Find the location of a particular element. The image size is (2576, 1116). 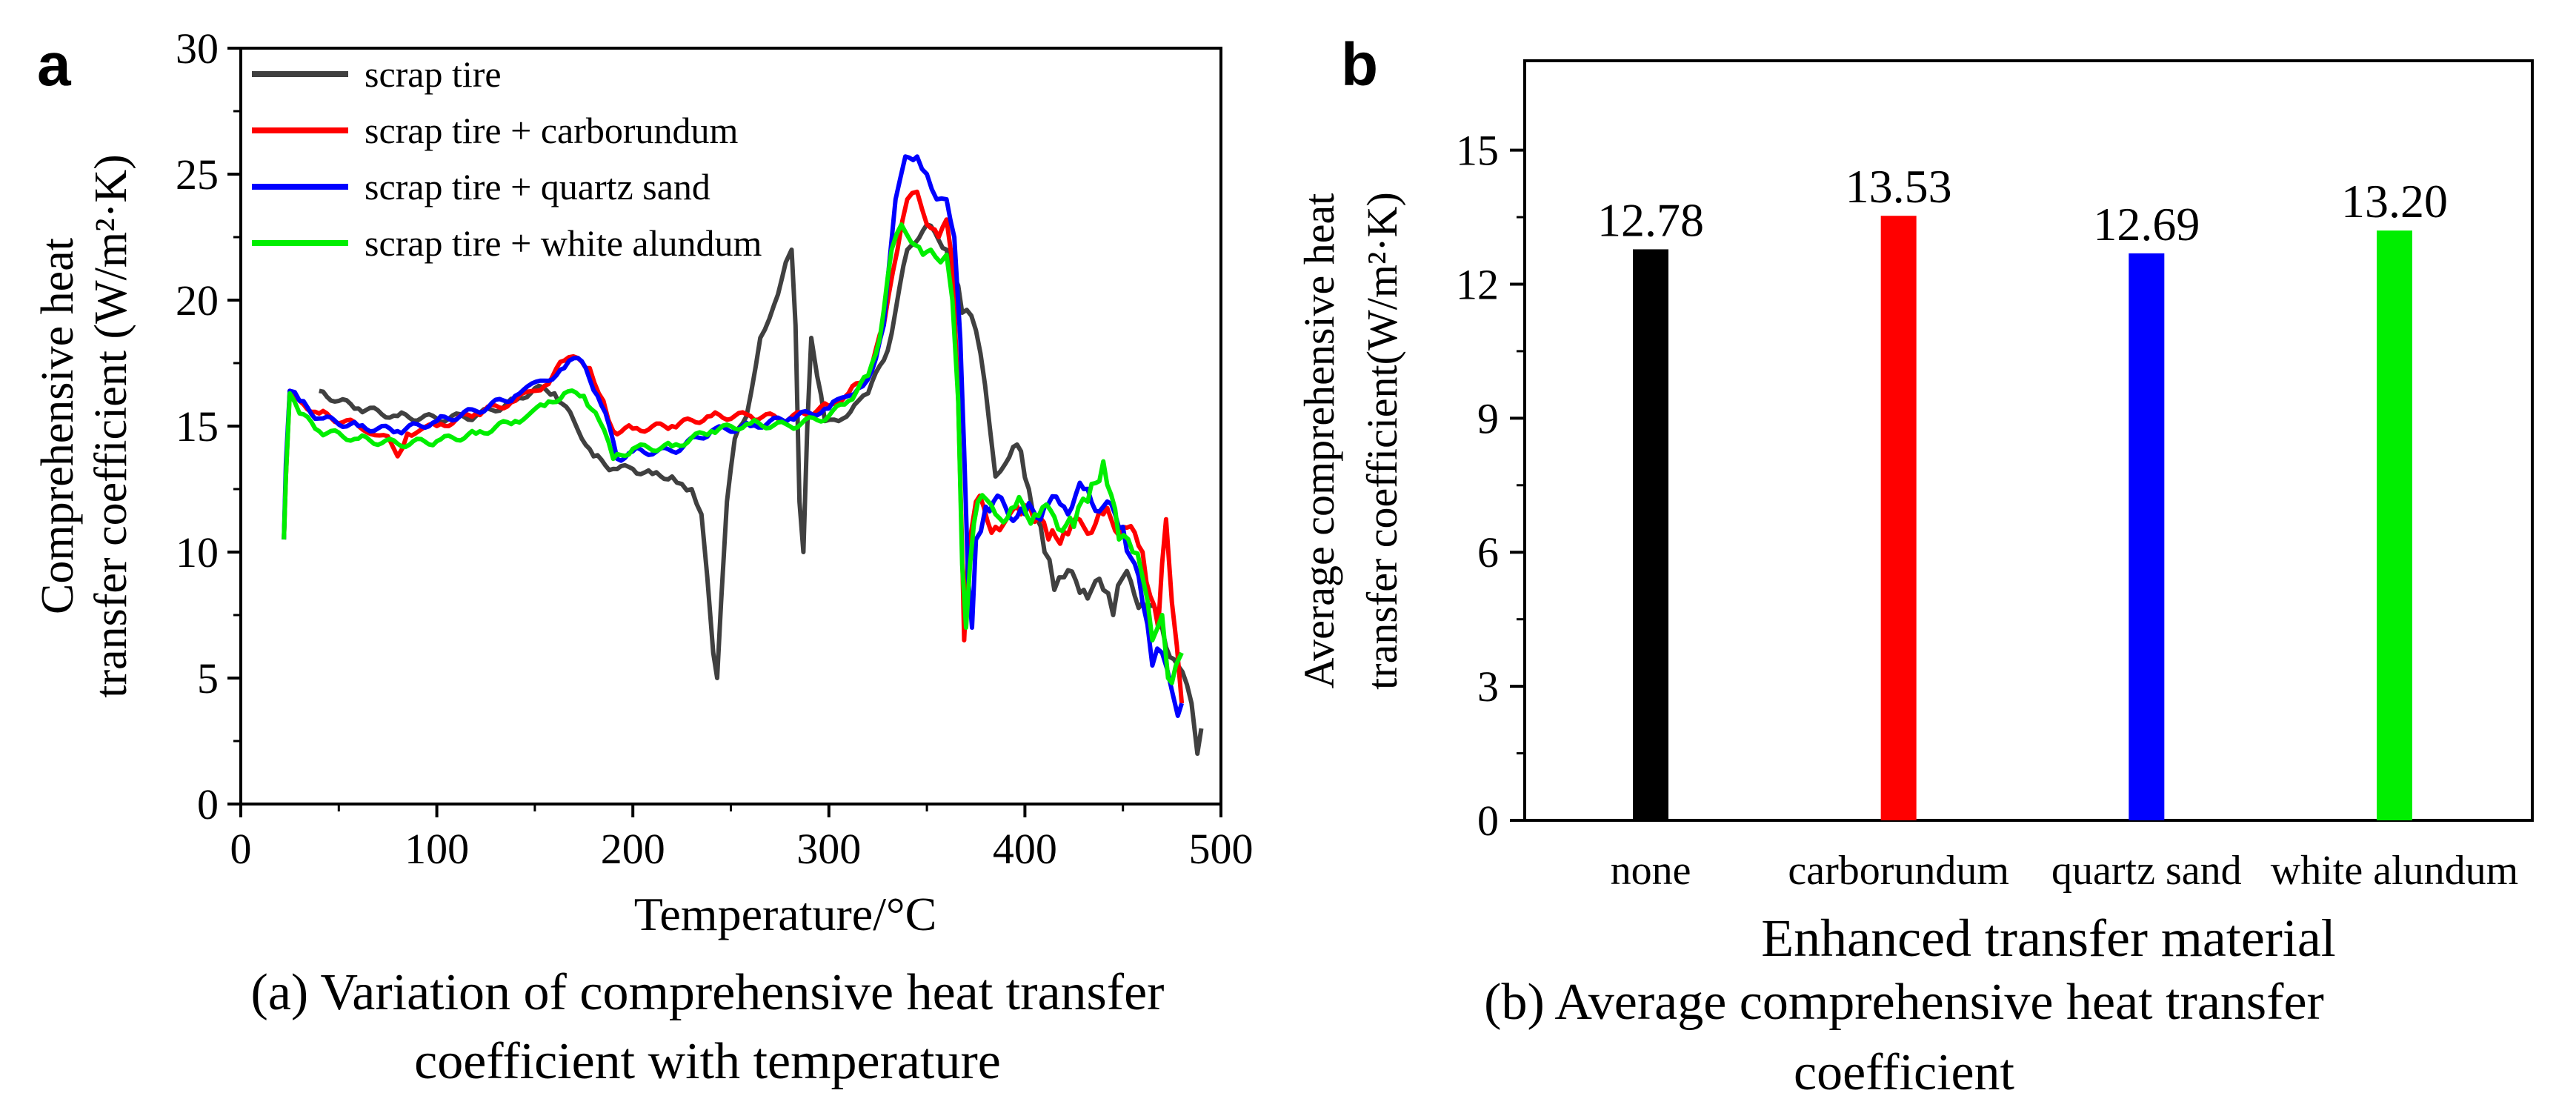

panel-b-y-tick-label: 9 is located at coordinates (1488, 418).